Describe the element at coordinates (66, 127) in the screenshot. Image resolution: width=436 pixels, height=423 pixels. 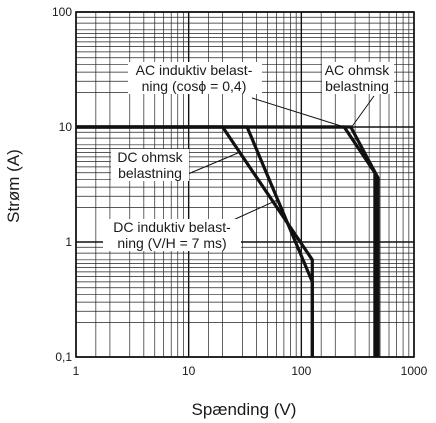
I see `y-tick-label: 10` at that location.